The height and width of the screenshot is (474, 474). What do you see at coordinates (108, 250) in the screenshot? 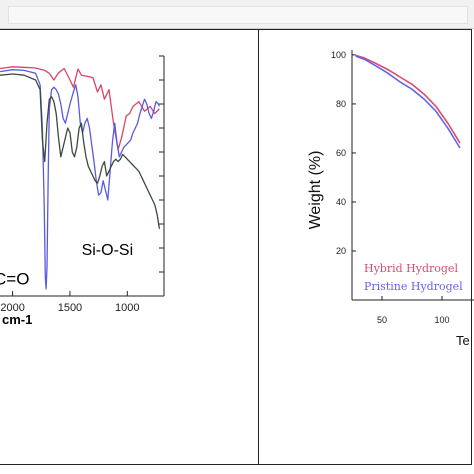
I see `annotation-si-o-si: Si-O-Si` at bounding box center [108, 250].